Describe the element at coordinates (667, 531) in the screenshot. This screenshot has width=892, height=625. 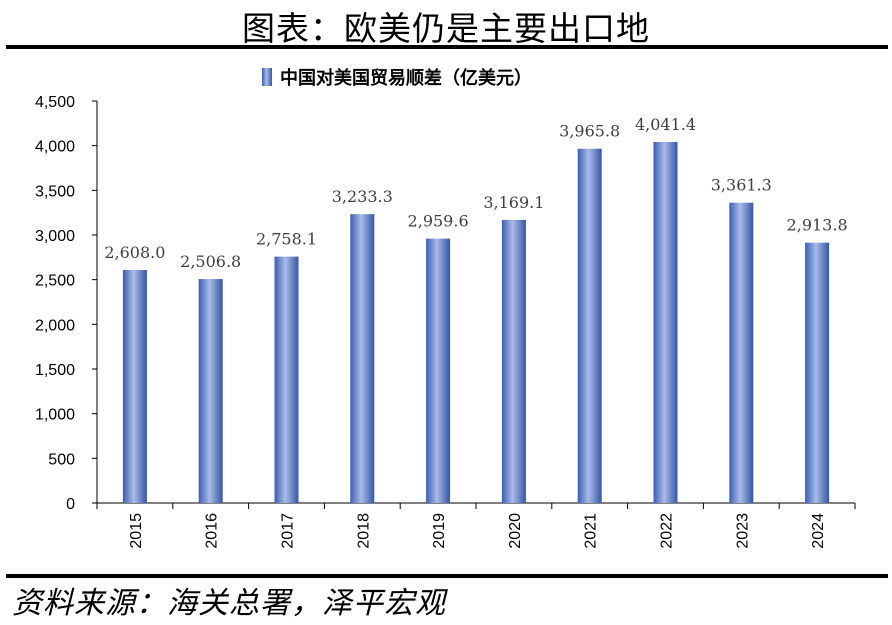
I see `x-tick-label: 2022` at that location.